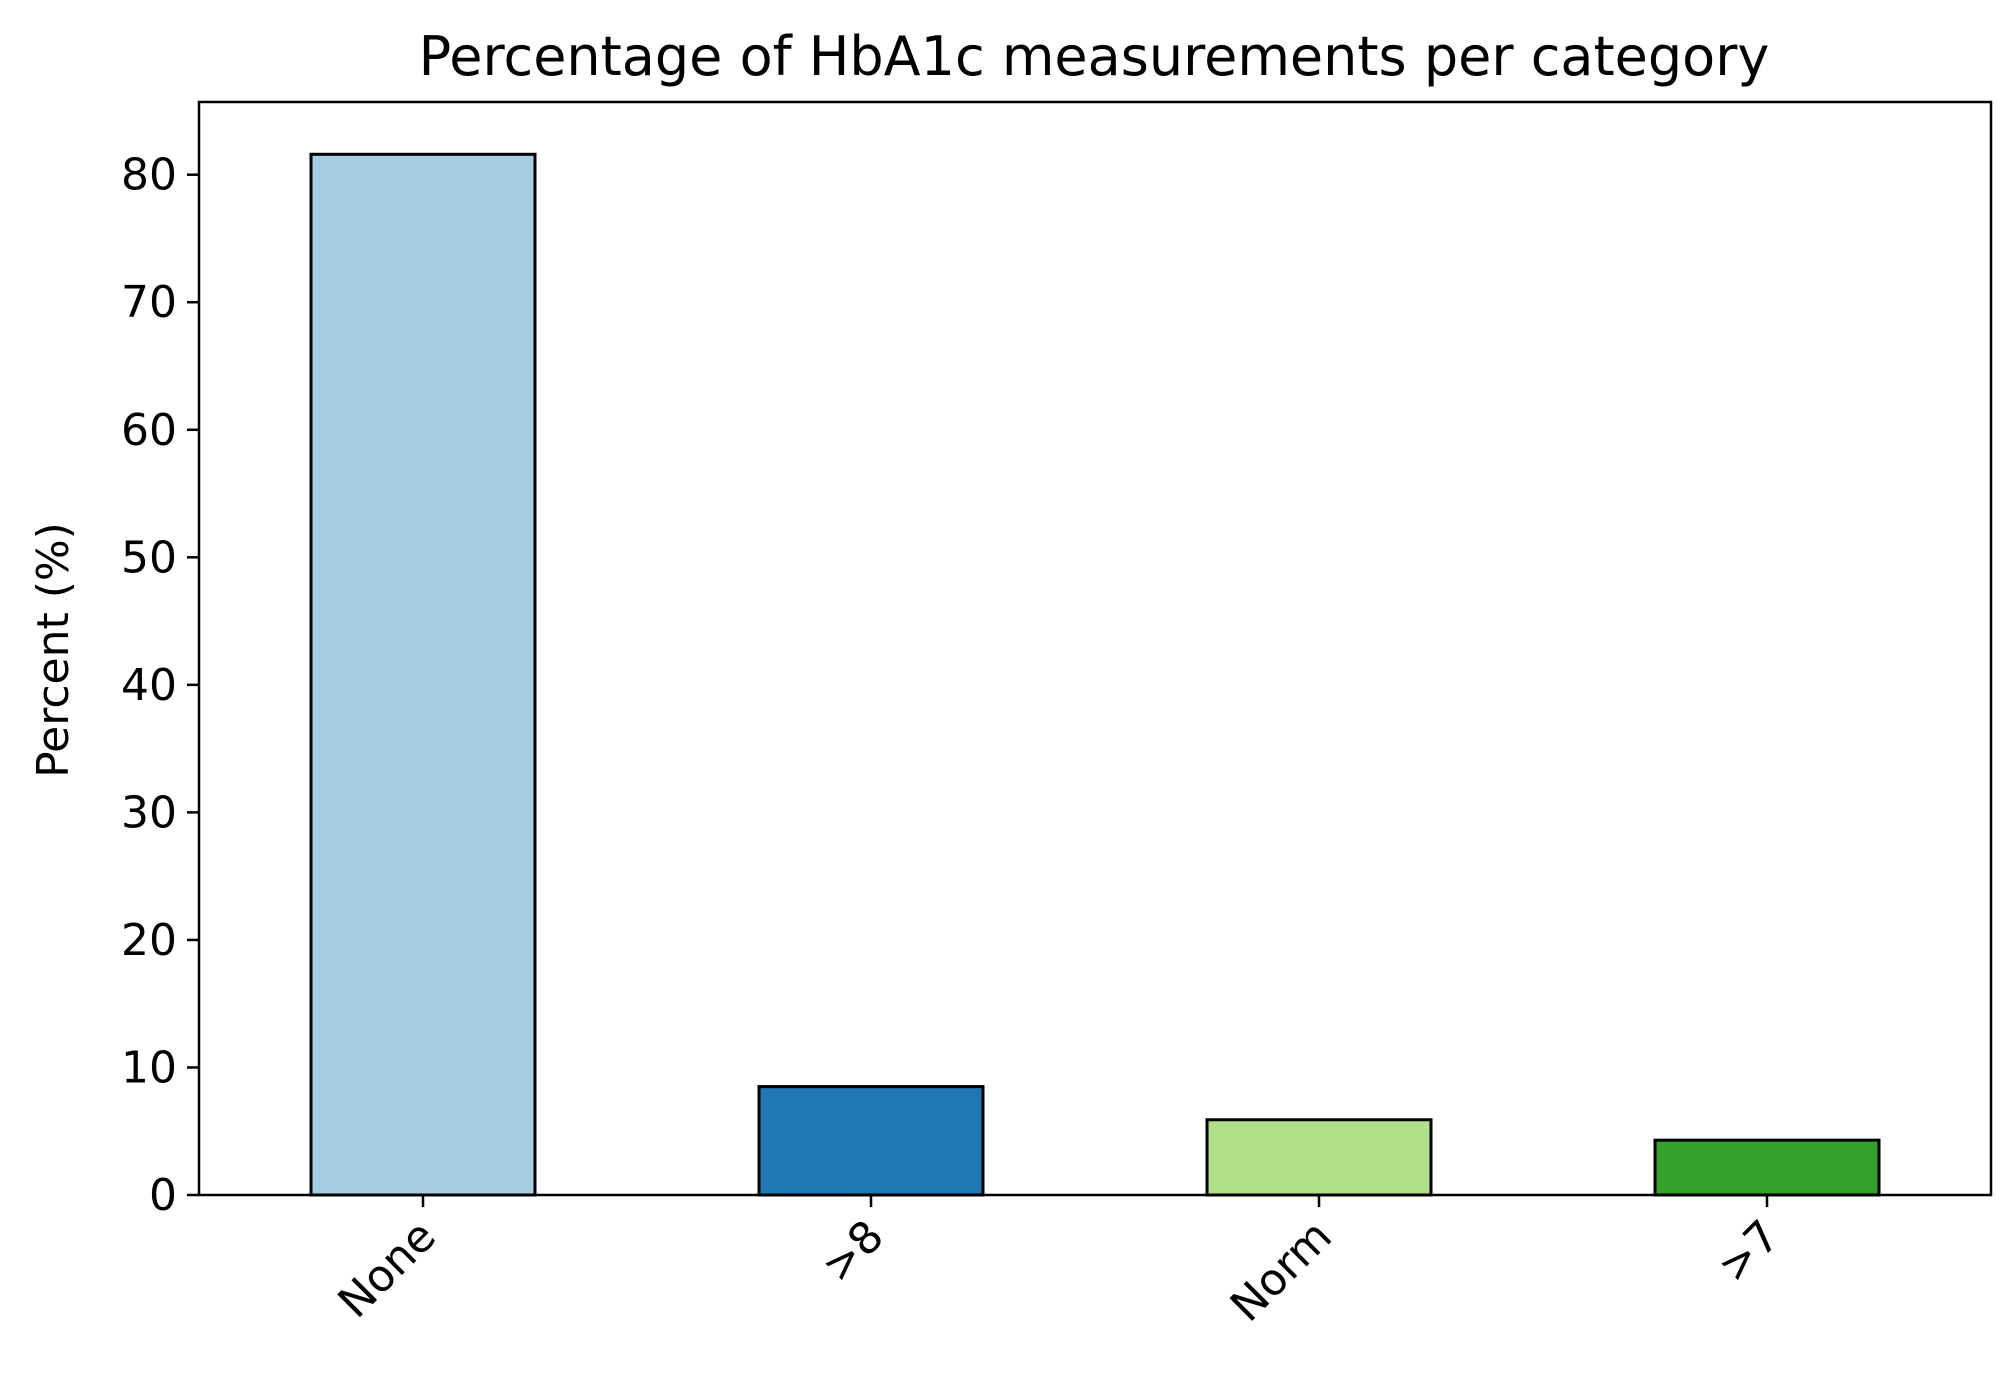 The image size is (2012, 1392). I want to click on y-tick-label: 80, so click(149, 175).